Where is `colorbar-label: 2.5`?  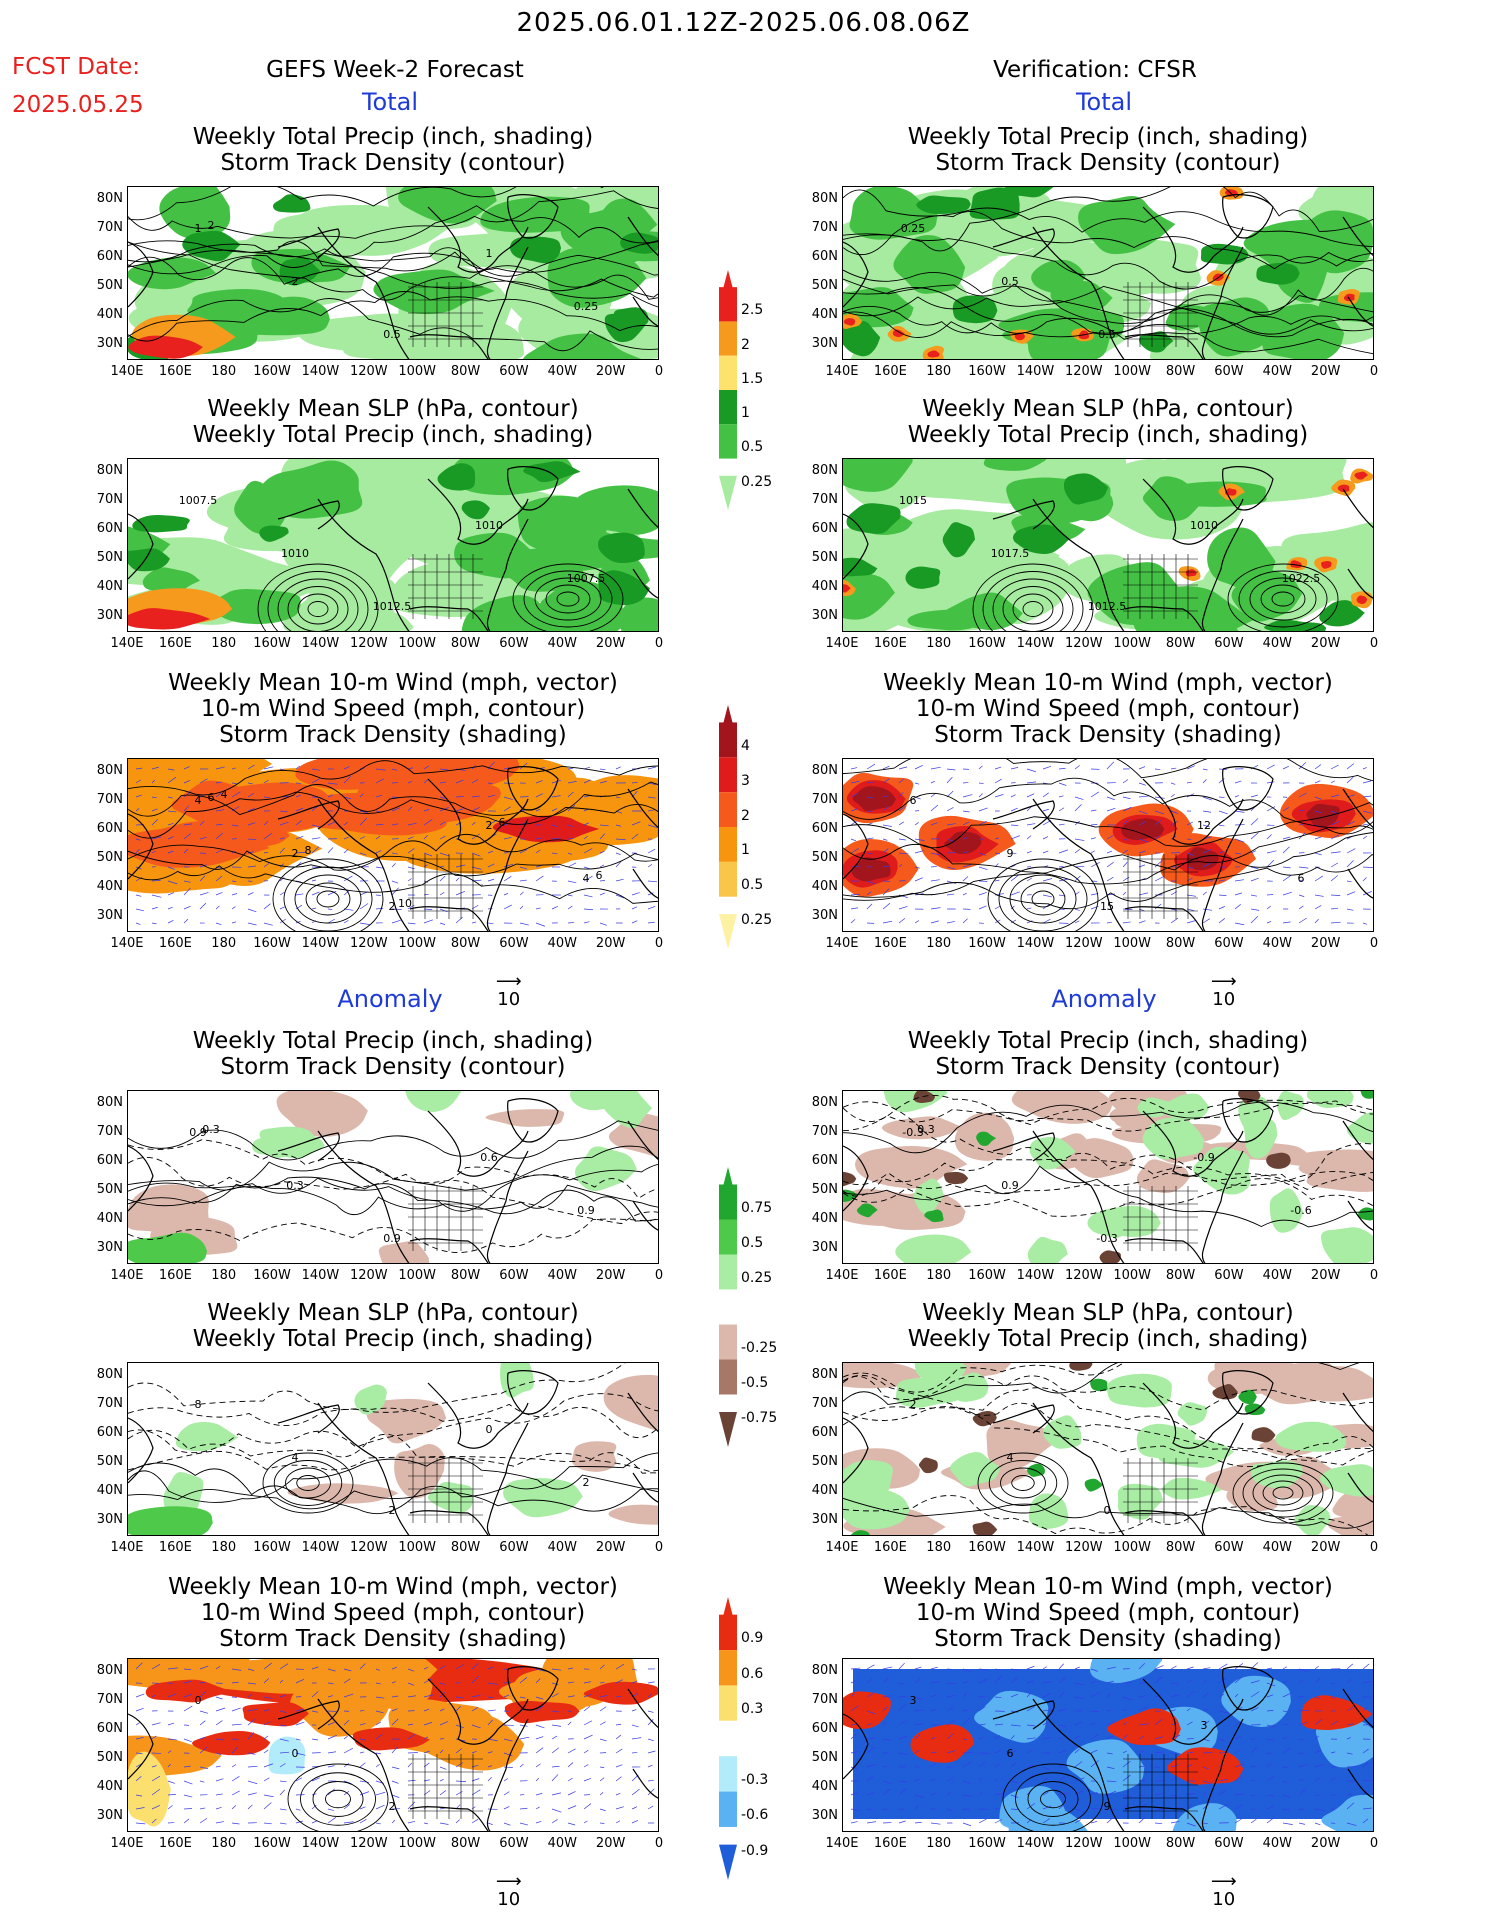
colorbar-label: 2.5 is located at coordinates (752, 310).